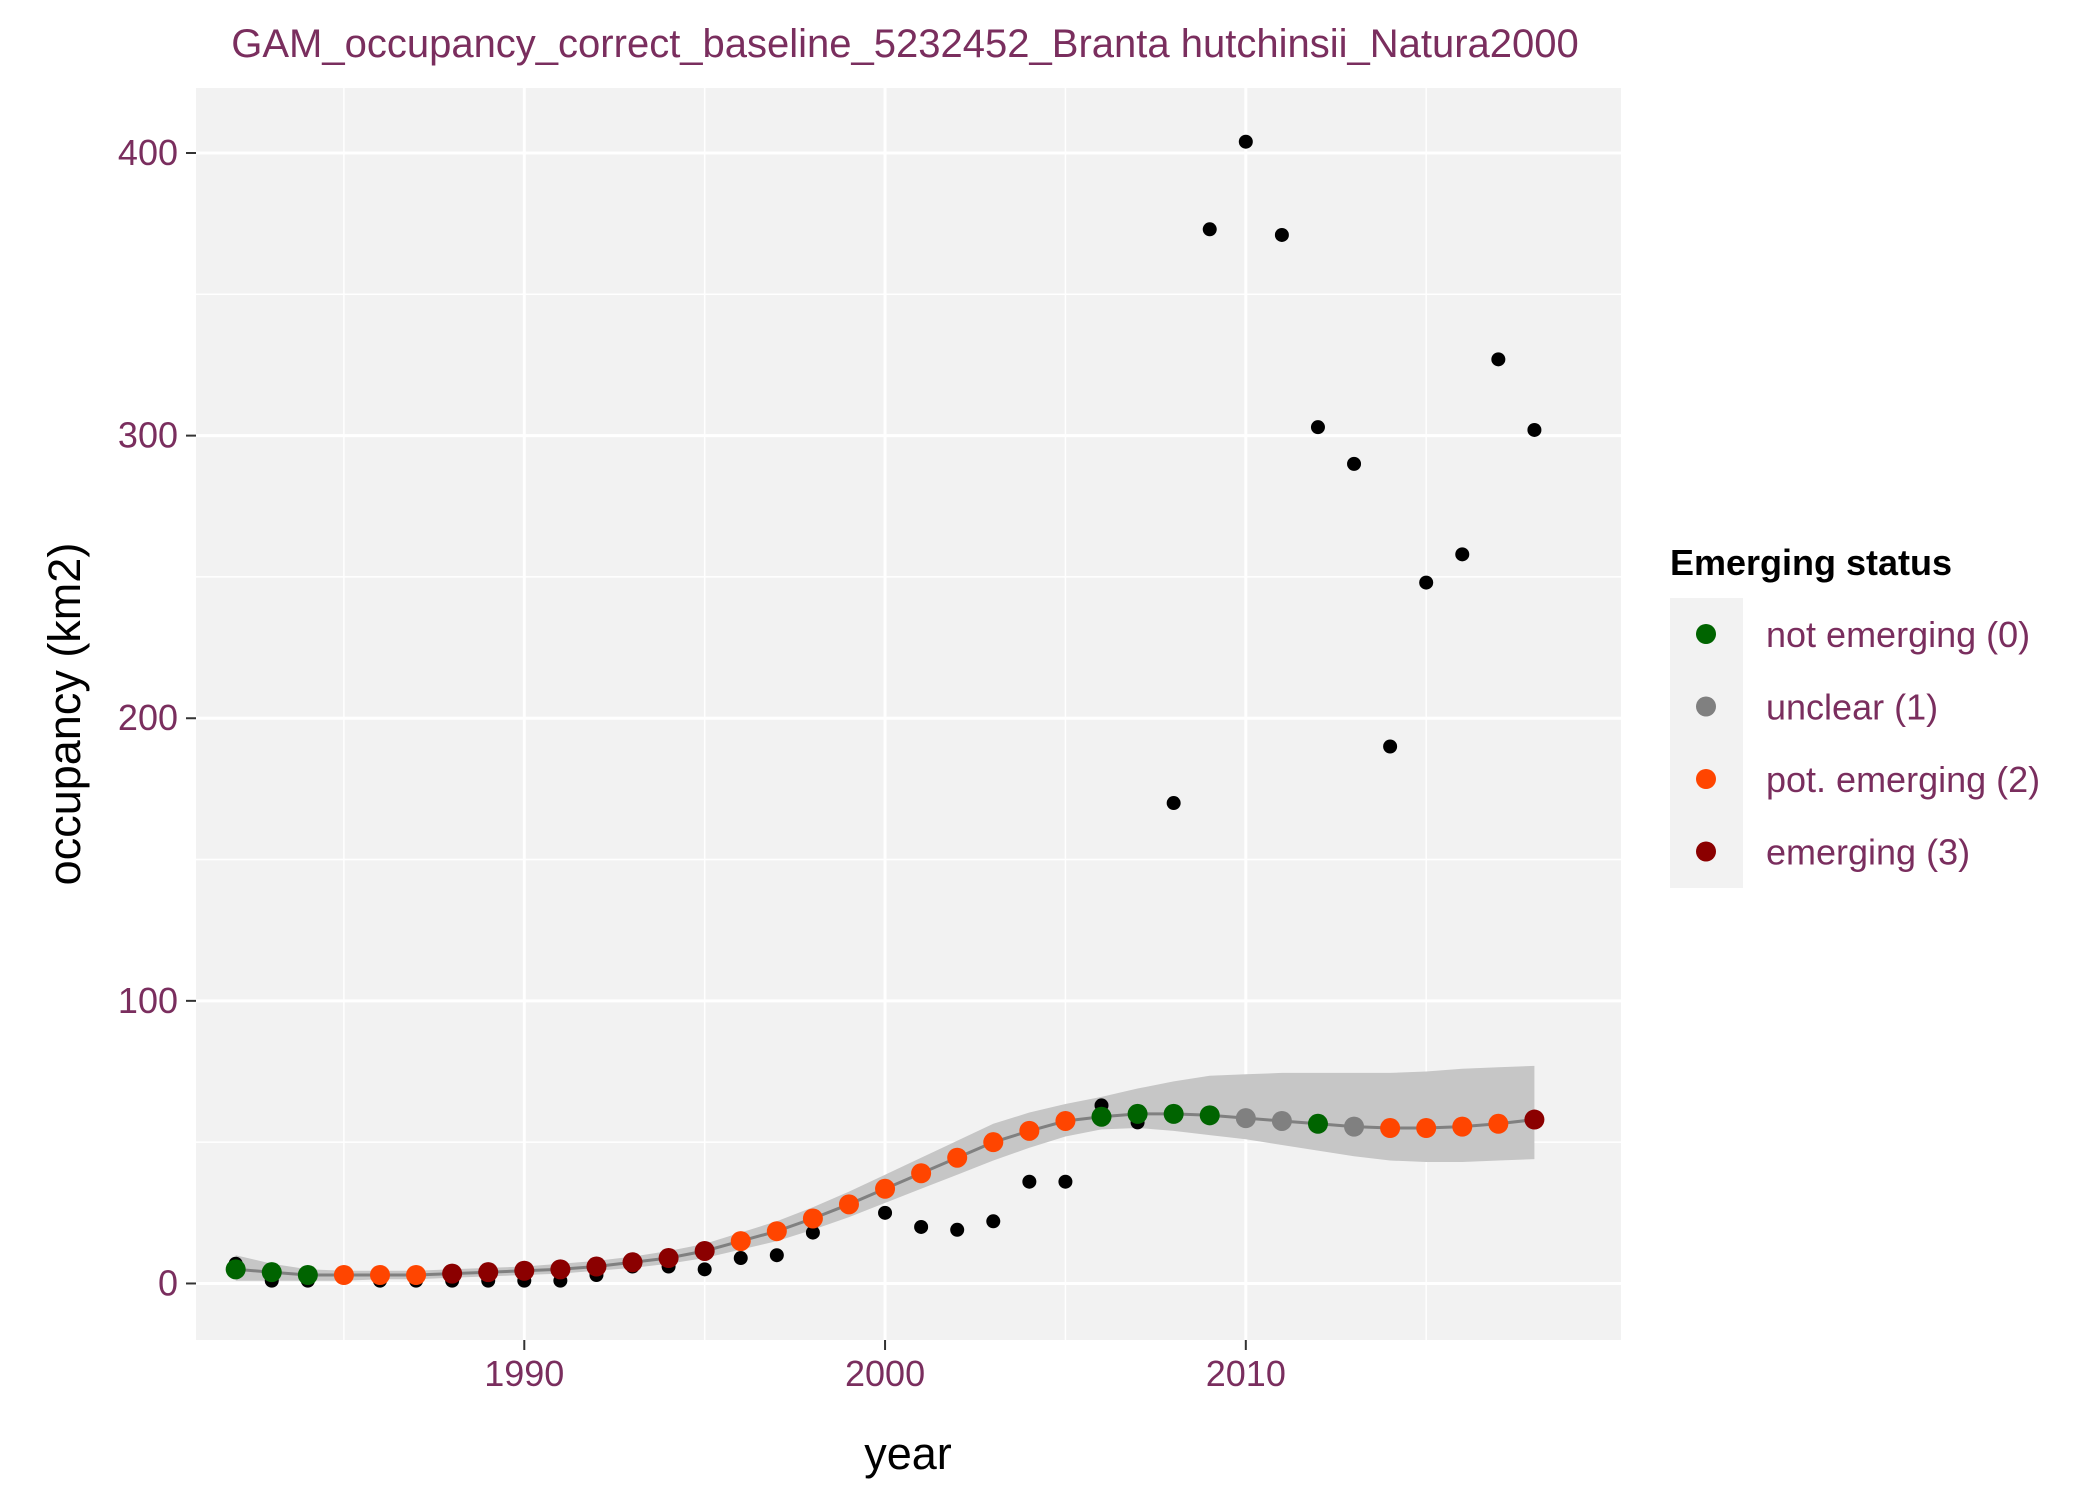  I want to click on y-tick-label: 400, so click(148, 152).